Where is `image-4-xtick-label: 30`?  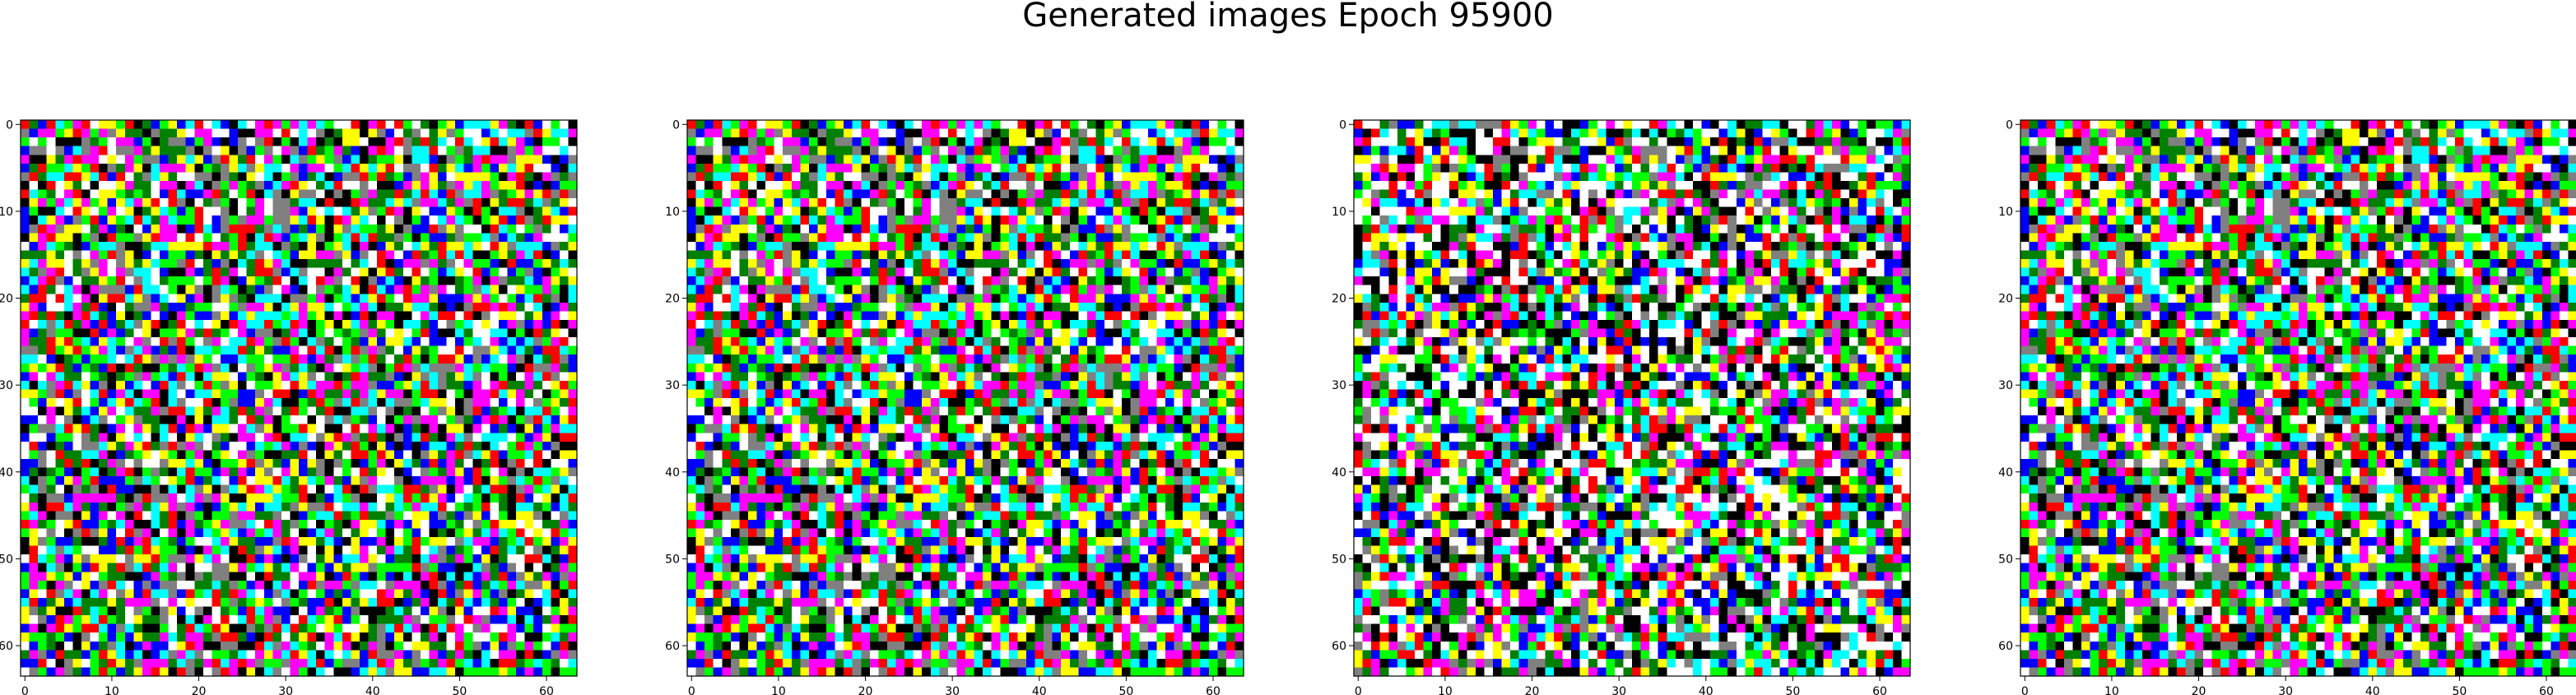
image-4-xtick-label: 30 is located at coordinates (2285, 690).